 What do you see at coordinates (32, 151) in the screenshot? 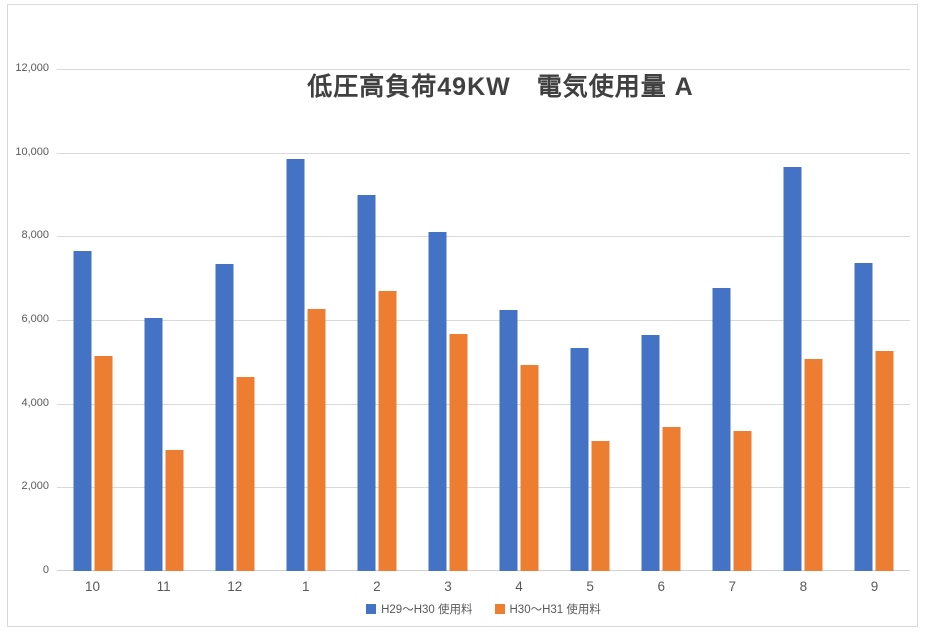
I see `y-axis-tick-label: 10,000` at bounding box center [32, 151].